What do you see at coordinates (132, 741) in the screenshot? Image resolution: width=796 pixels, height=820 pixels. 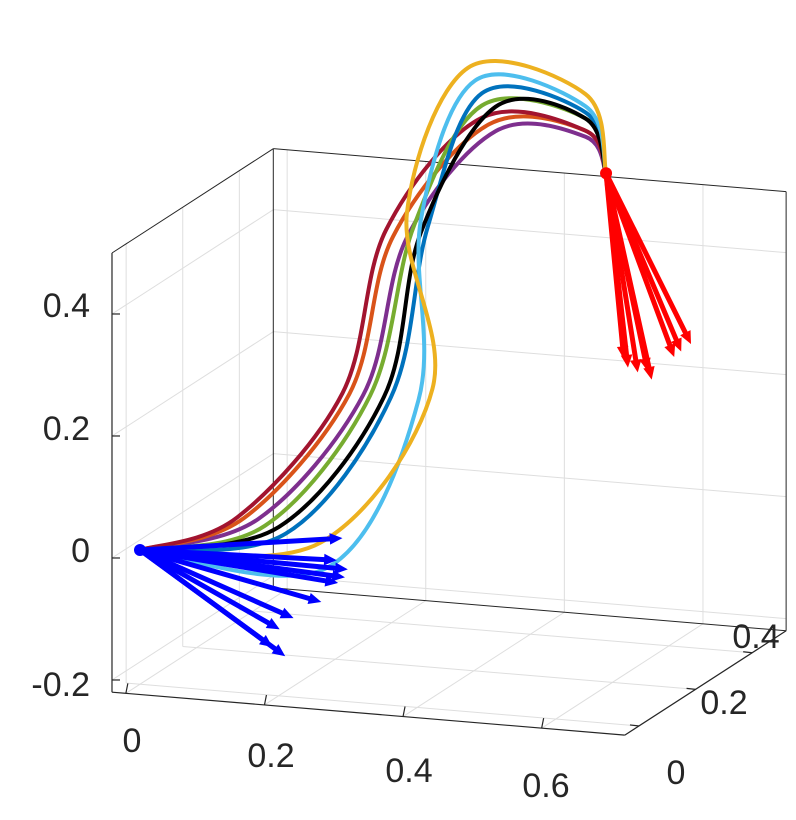 I see `x-tick-label: 0` at bounding box center [132, 741].